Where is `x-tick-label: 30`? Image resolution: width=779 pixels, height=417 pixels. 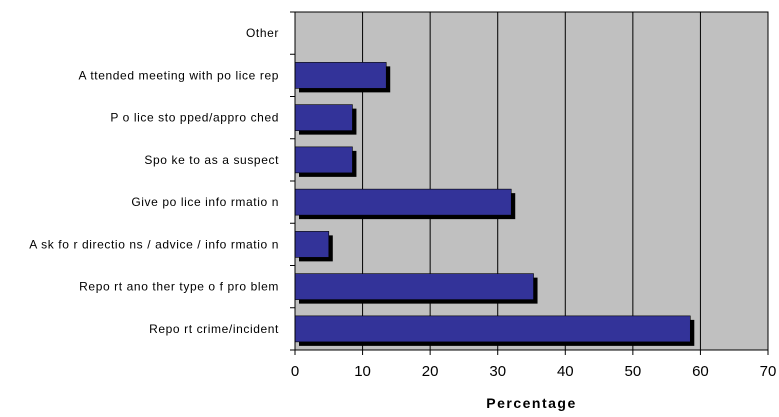 x-tick-label: 30 is located at coordinates (497, 371).